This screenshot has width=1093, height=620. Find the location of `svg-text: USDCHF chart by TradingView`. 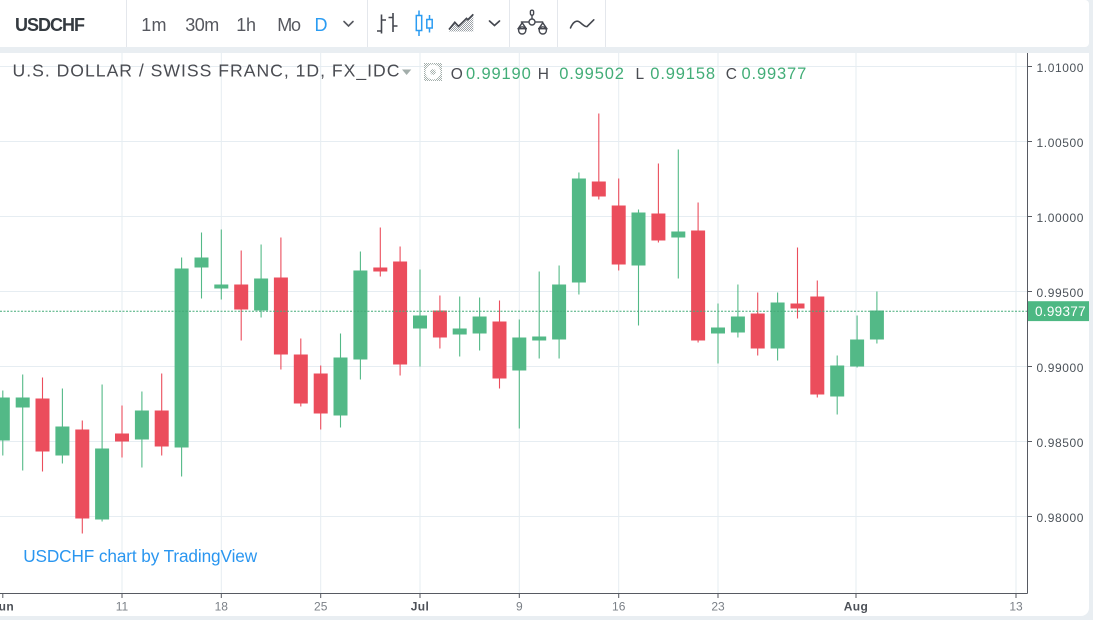

svg-text: USDCHF chart by TradingView is located at coordinates (140, 555).